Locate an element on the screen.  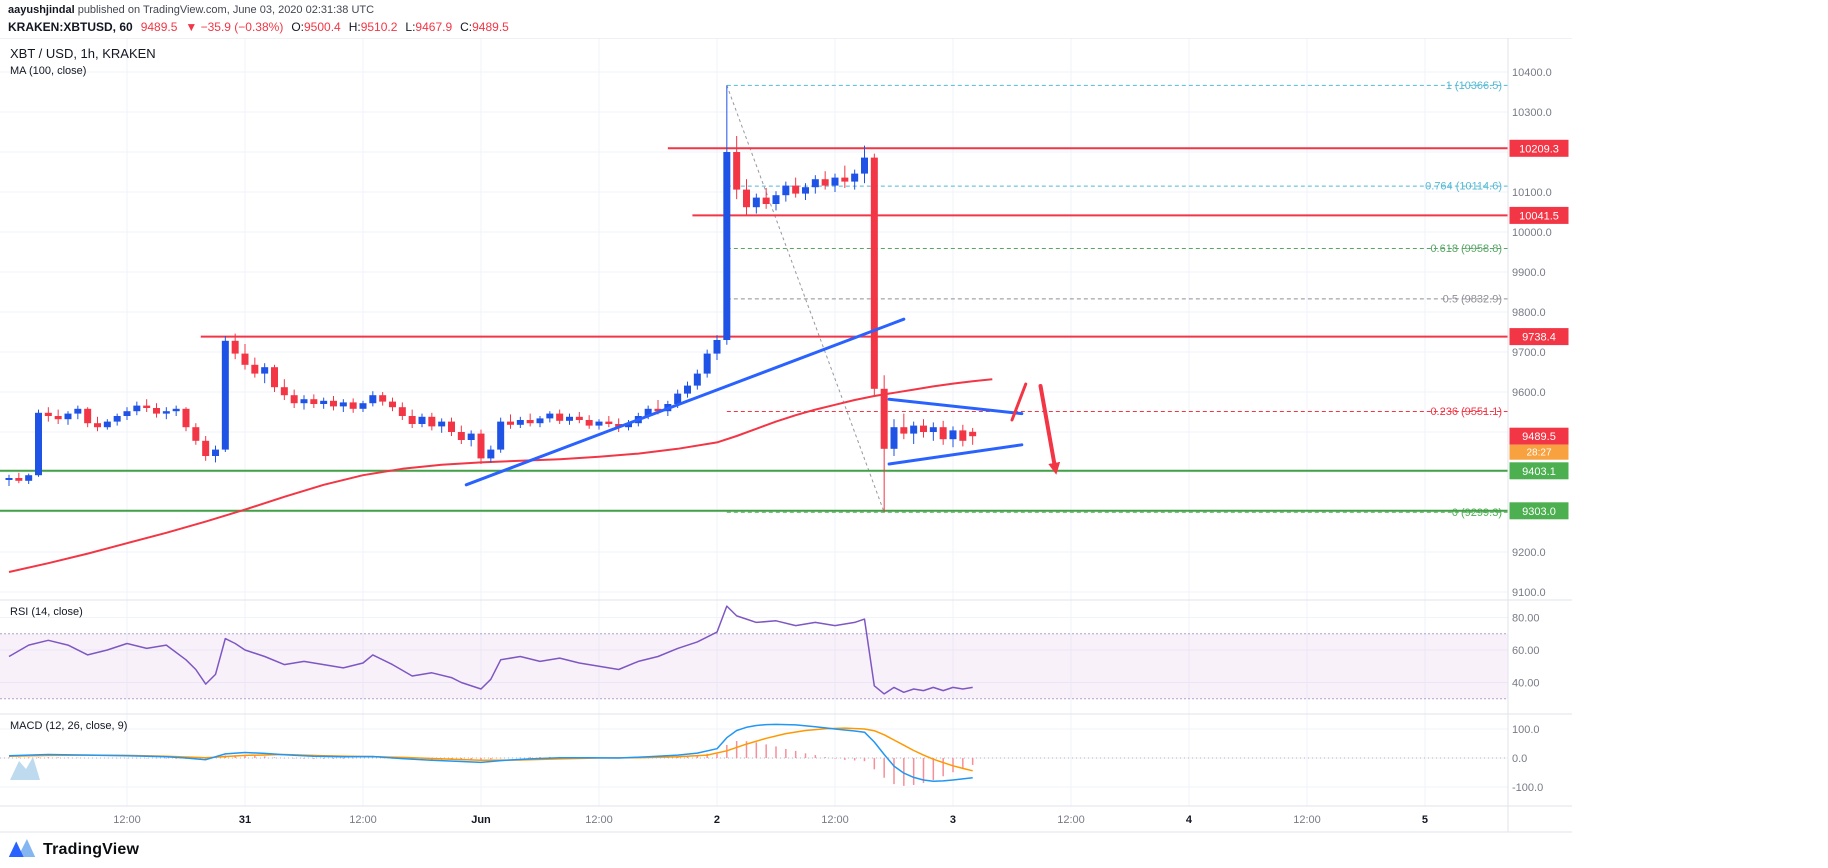
ma-study-legend: MA (100, close) is located at coordinates (48, 71).